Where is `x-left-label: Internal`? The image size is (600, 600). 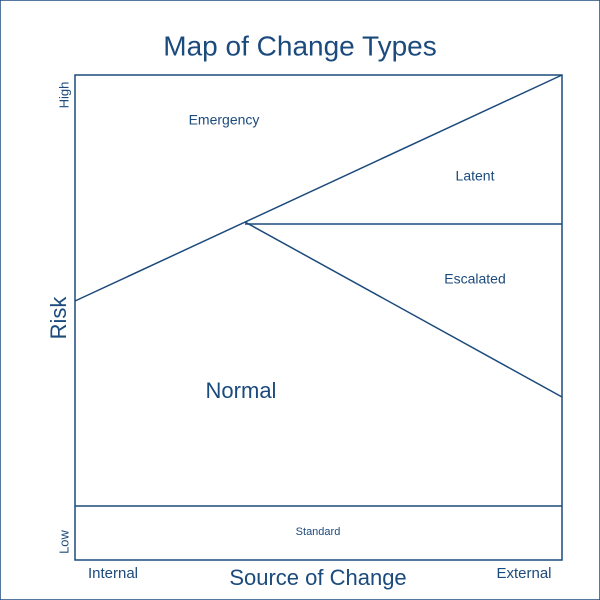
x-left-label: Internal is located at coordinates (113, 573).